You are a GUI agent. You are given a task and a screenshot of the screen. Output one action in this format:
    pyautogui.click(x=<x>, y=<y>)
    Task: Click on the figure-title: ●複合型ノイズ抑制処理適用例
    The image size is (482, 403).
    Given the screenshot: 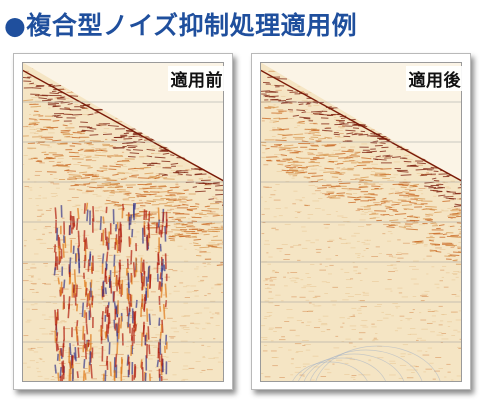 What is the action you would take?
    pyautogui.click(x=180, y=24)
    